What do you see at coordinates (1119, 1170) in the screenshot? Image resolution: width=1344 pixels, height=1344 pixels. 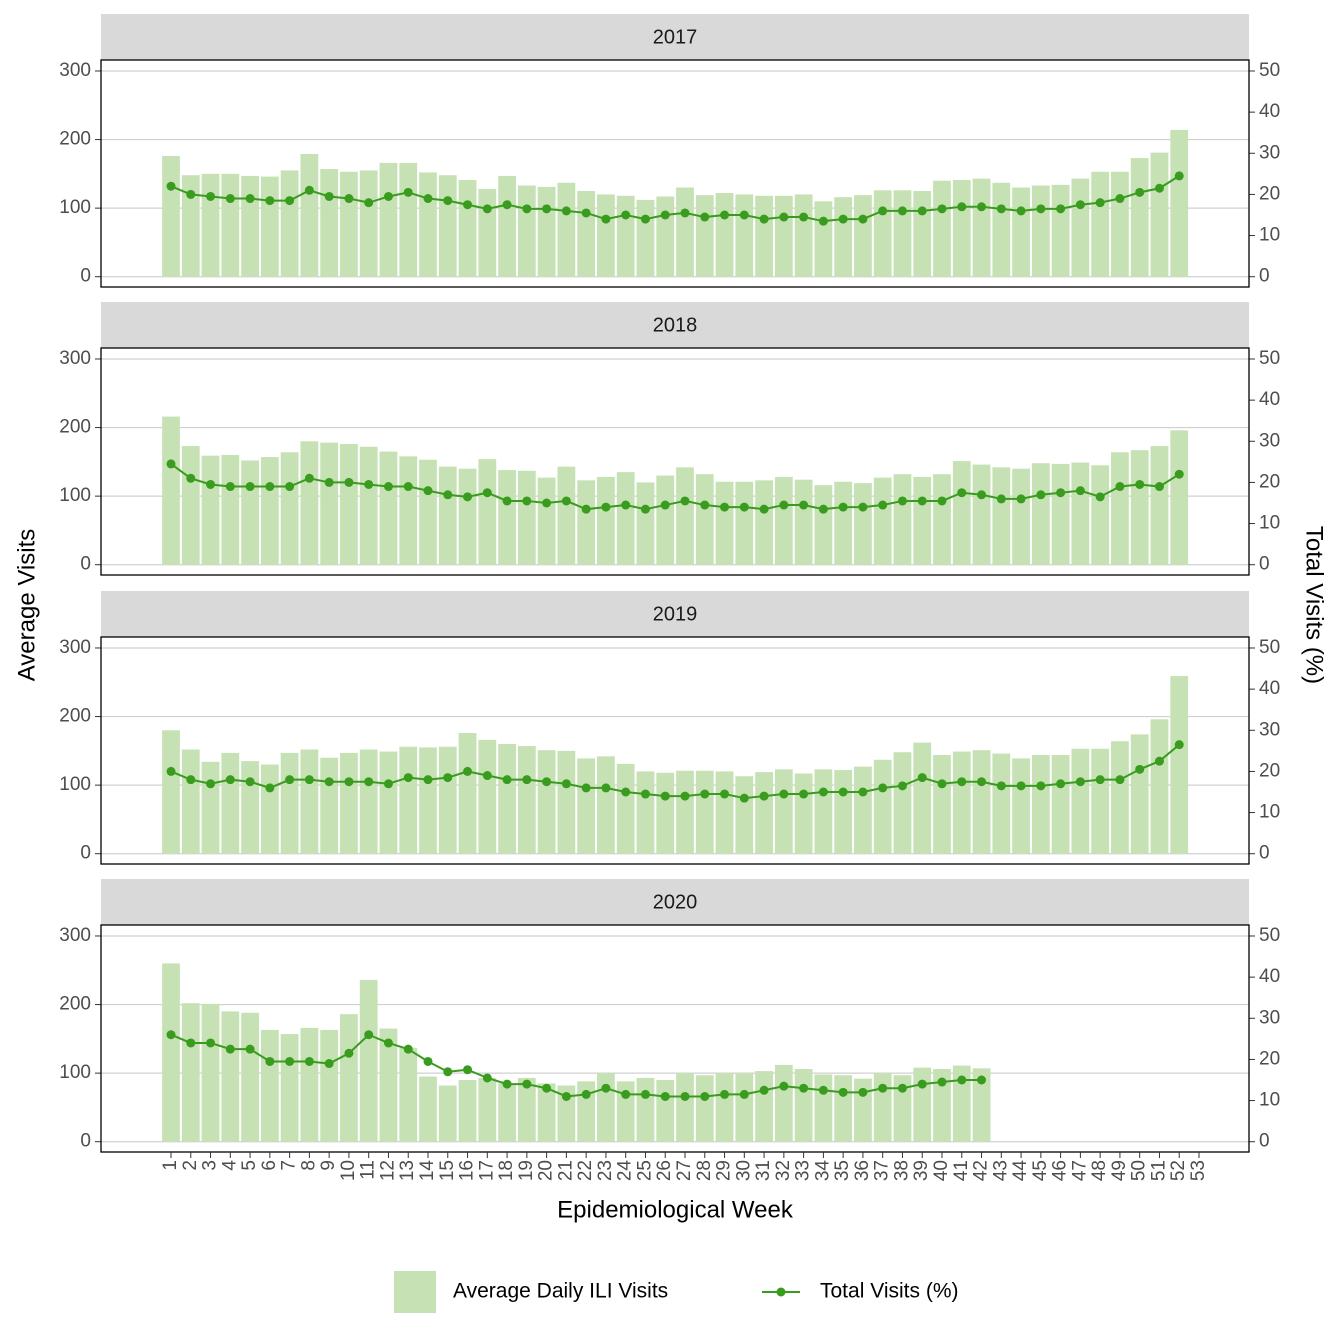 I see `x-tick-label: 49` at bounding box center [1119, 1170].